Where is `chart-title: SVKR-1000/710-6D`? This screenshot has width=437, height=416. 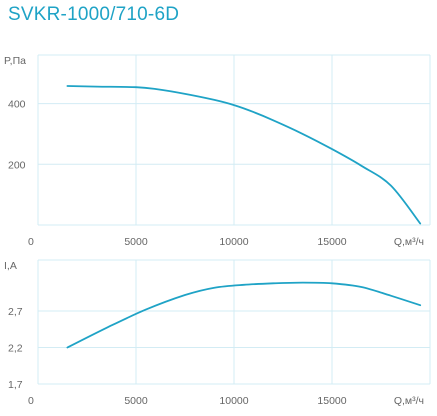
chart-title: SVKR-1000/710-6D is located at coordinates (94, 14).